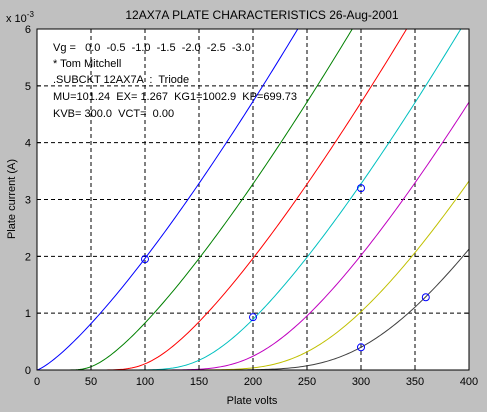  Describe the element at coordinates (307, 382) in the screenshot. I see `x-tick-label: 250` at that location.